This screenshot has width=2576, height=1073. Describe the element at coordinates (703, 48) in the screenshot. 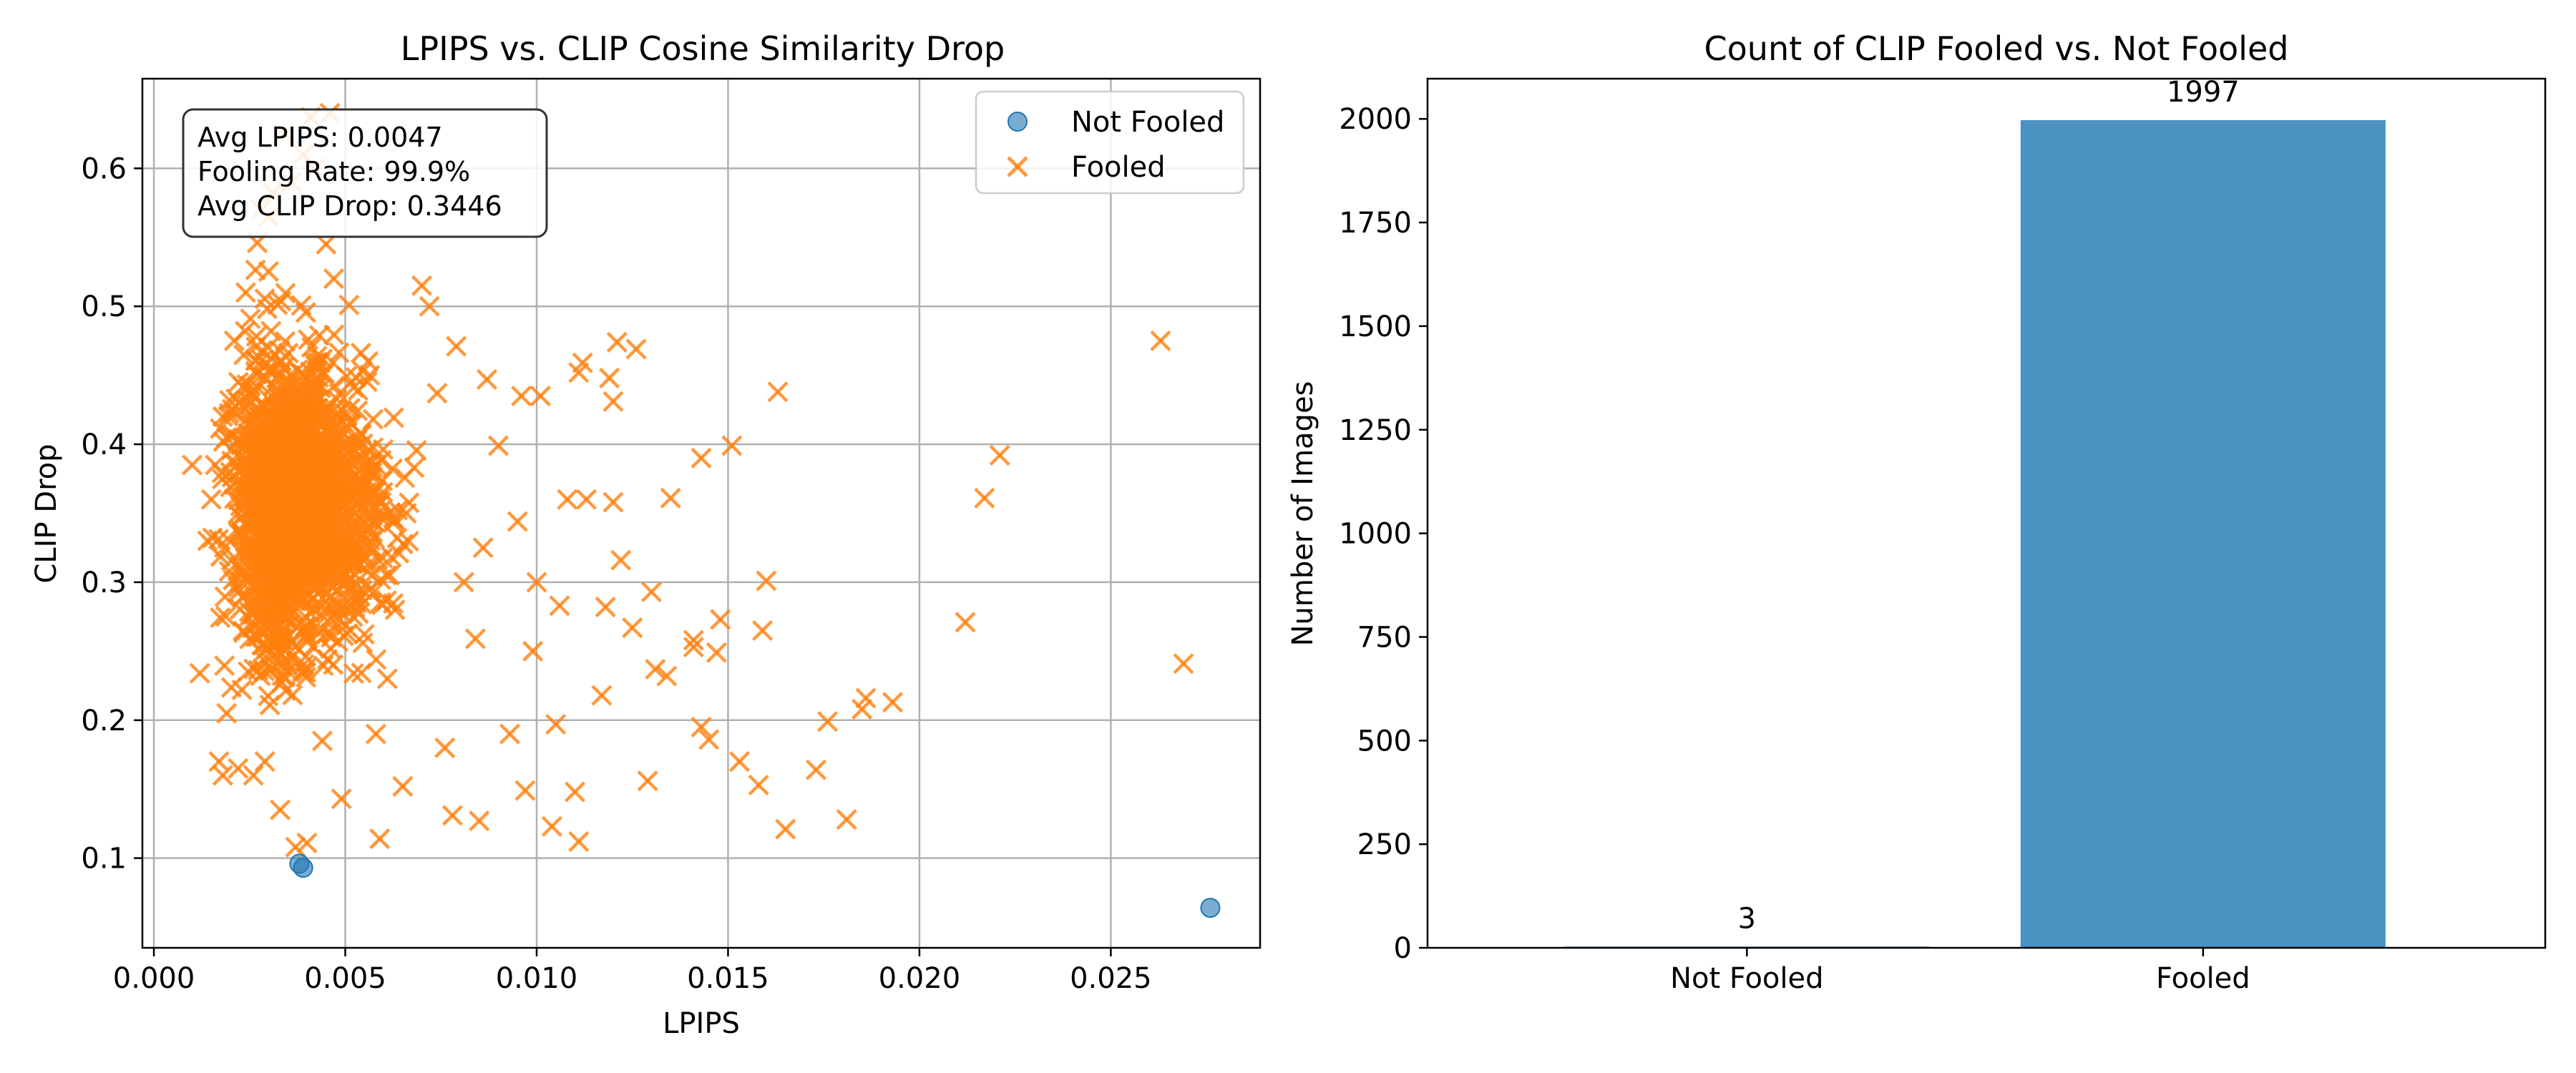

I see `scatter-title: LPIPS vs. CLIP Cosine Similarity Drop` at that location.